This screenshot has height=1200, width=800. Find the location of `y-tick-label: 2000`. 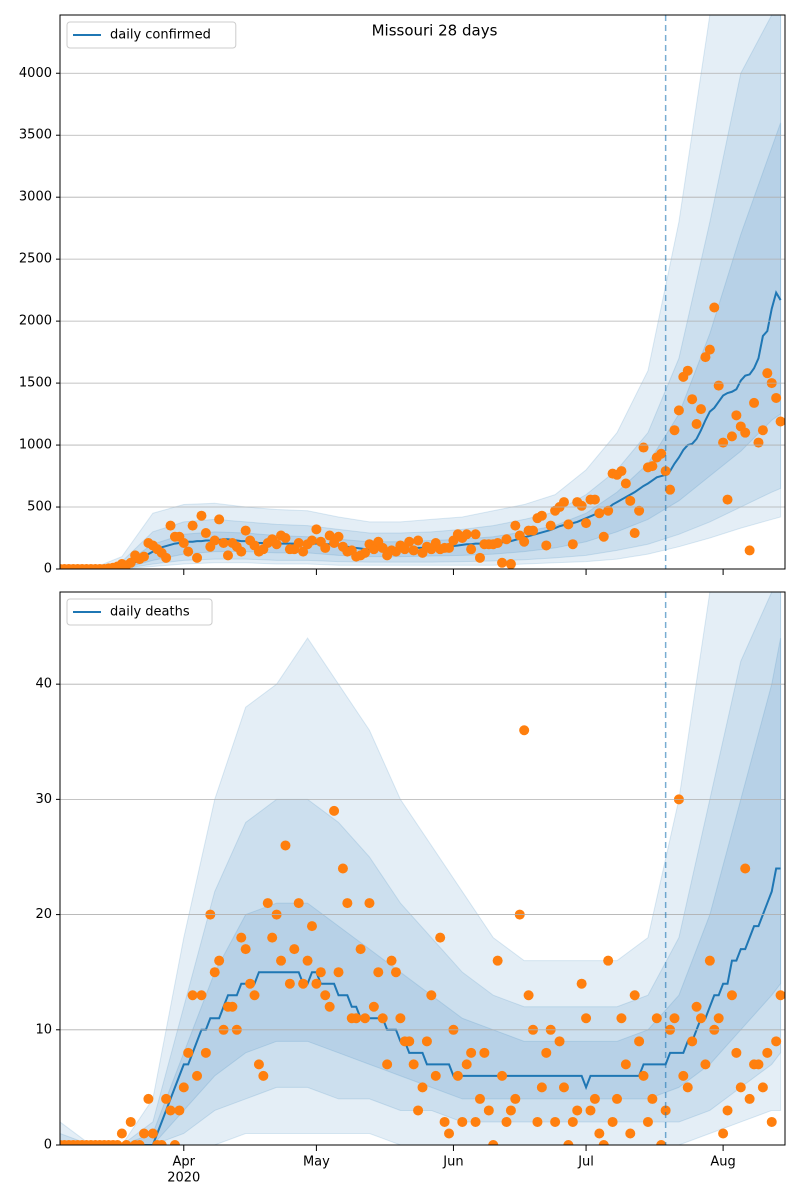

y-tick-label: 2000 is located at coordinates (35, 321).